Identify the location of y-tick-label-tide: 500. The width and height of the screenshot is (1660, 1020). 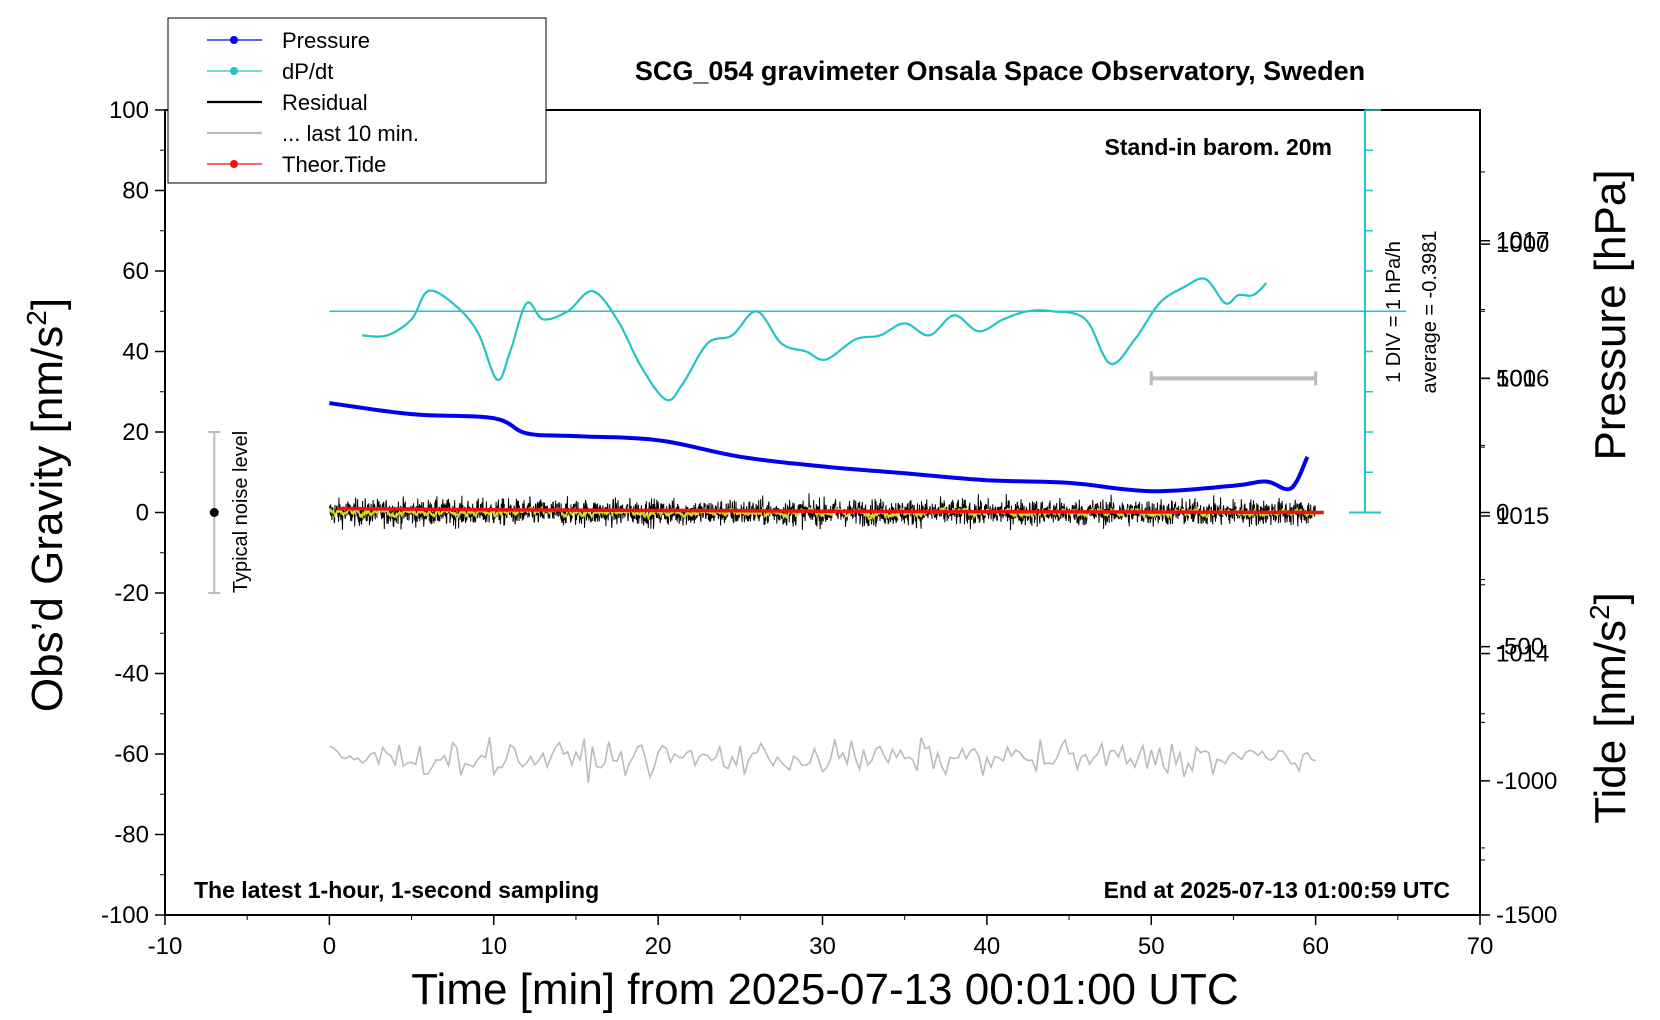
(1516, 378).